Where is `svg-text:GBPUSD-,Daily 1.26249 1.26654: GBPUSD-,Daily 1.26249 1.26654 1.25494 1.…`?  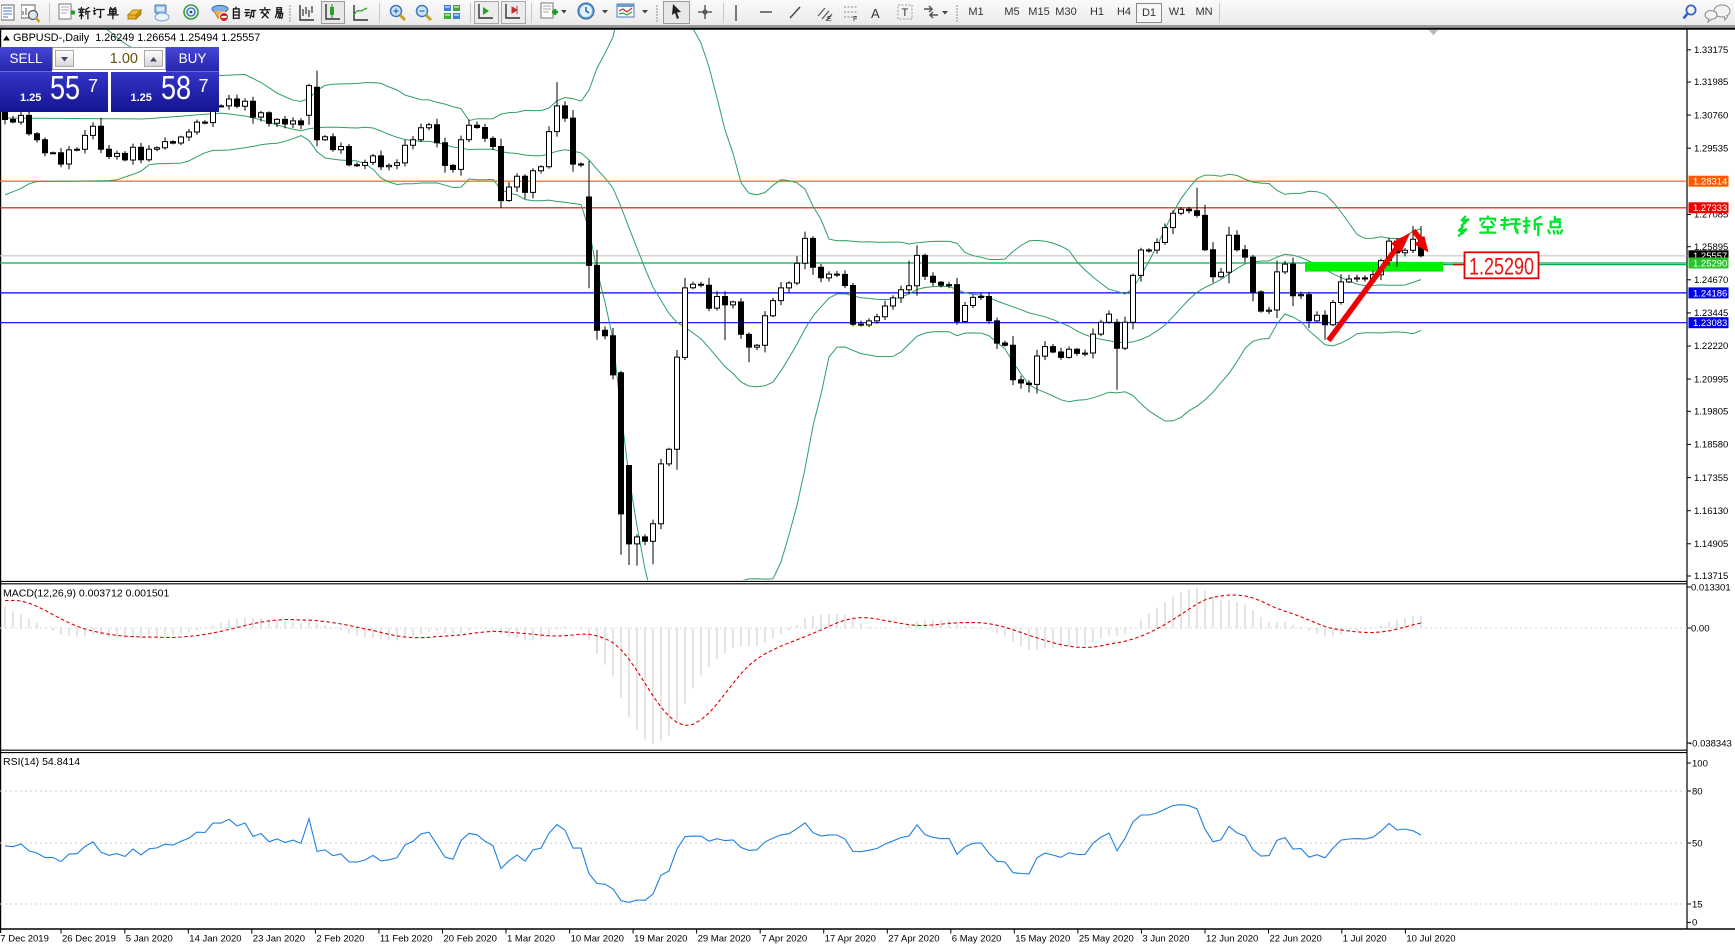 svg-text:GBPUSD-,Daily 1.26249 1.26654: GBPUSD-,Daily 1.26249 1.26654 1.25494 1.… is located at coordinates (136, 38).